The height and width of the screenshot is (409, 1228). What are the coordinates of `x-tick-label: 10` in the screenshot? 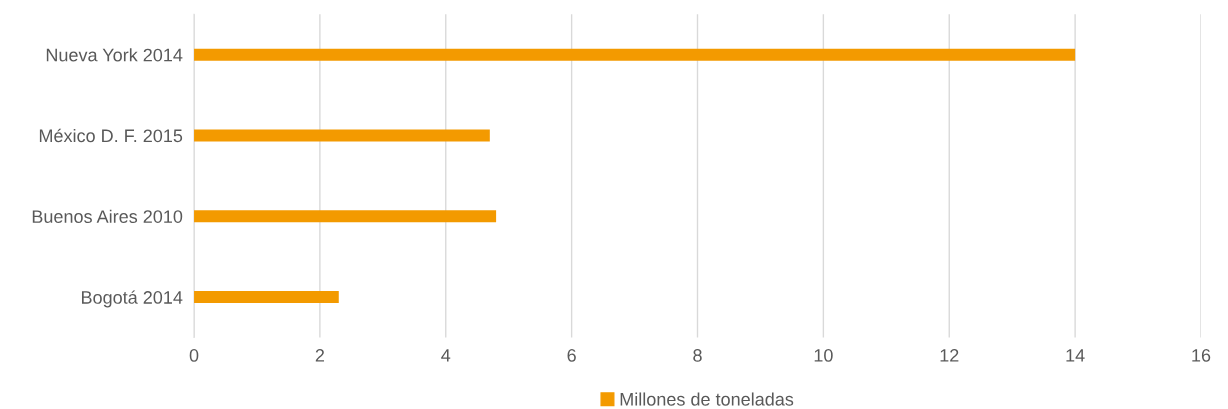 It's located at (823, 355).